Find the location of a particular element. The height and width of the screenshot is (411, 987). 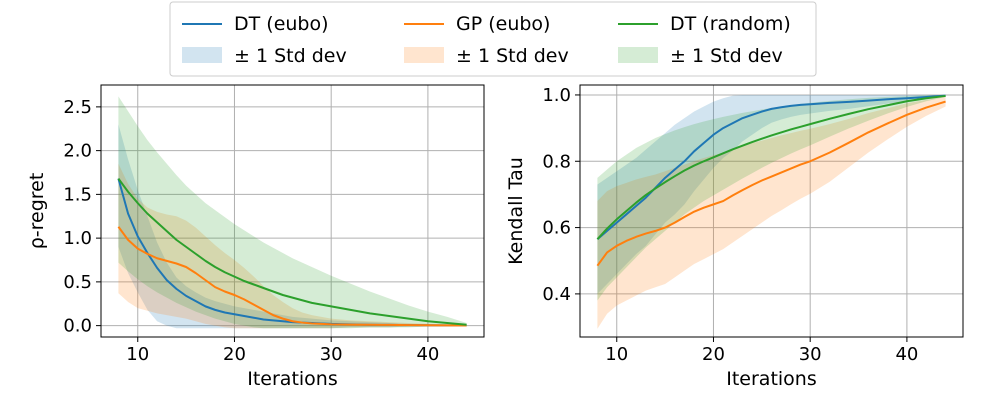

legend-label-dt-random: DT (random) is located at coordinates (730, 24).